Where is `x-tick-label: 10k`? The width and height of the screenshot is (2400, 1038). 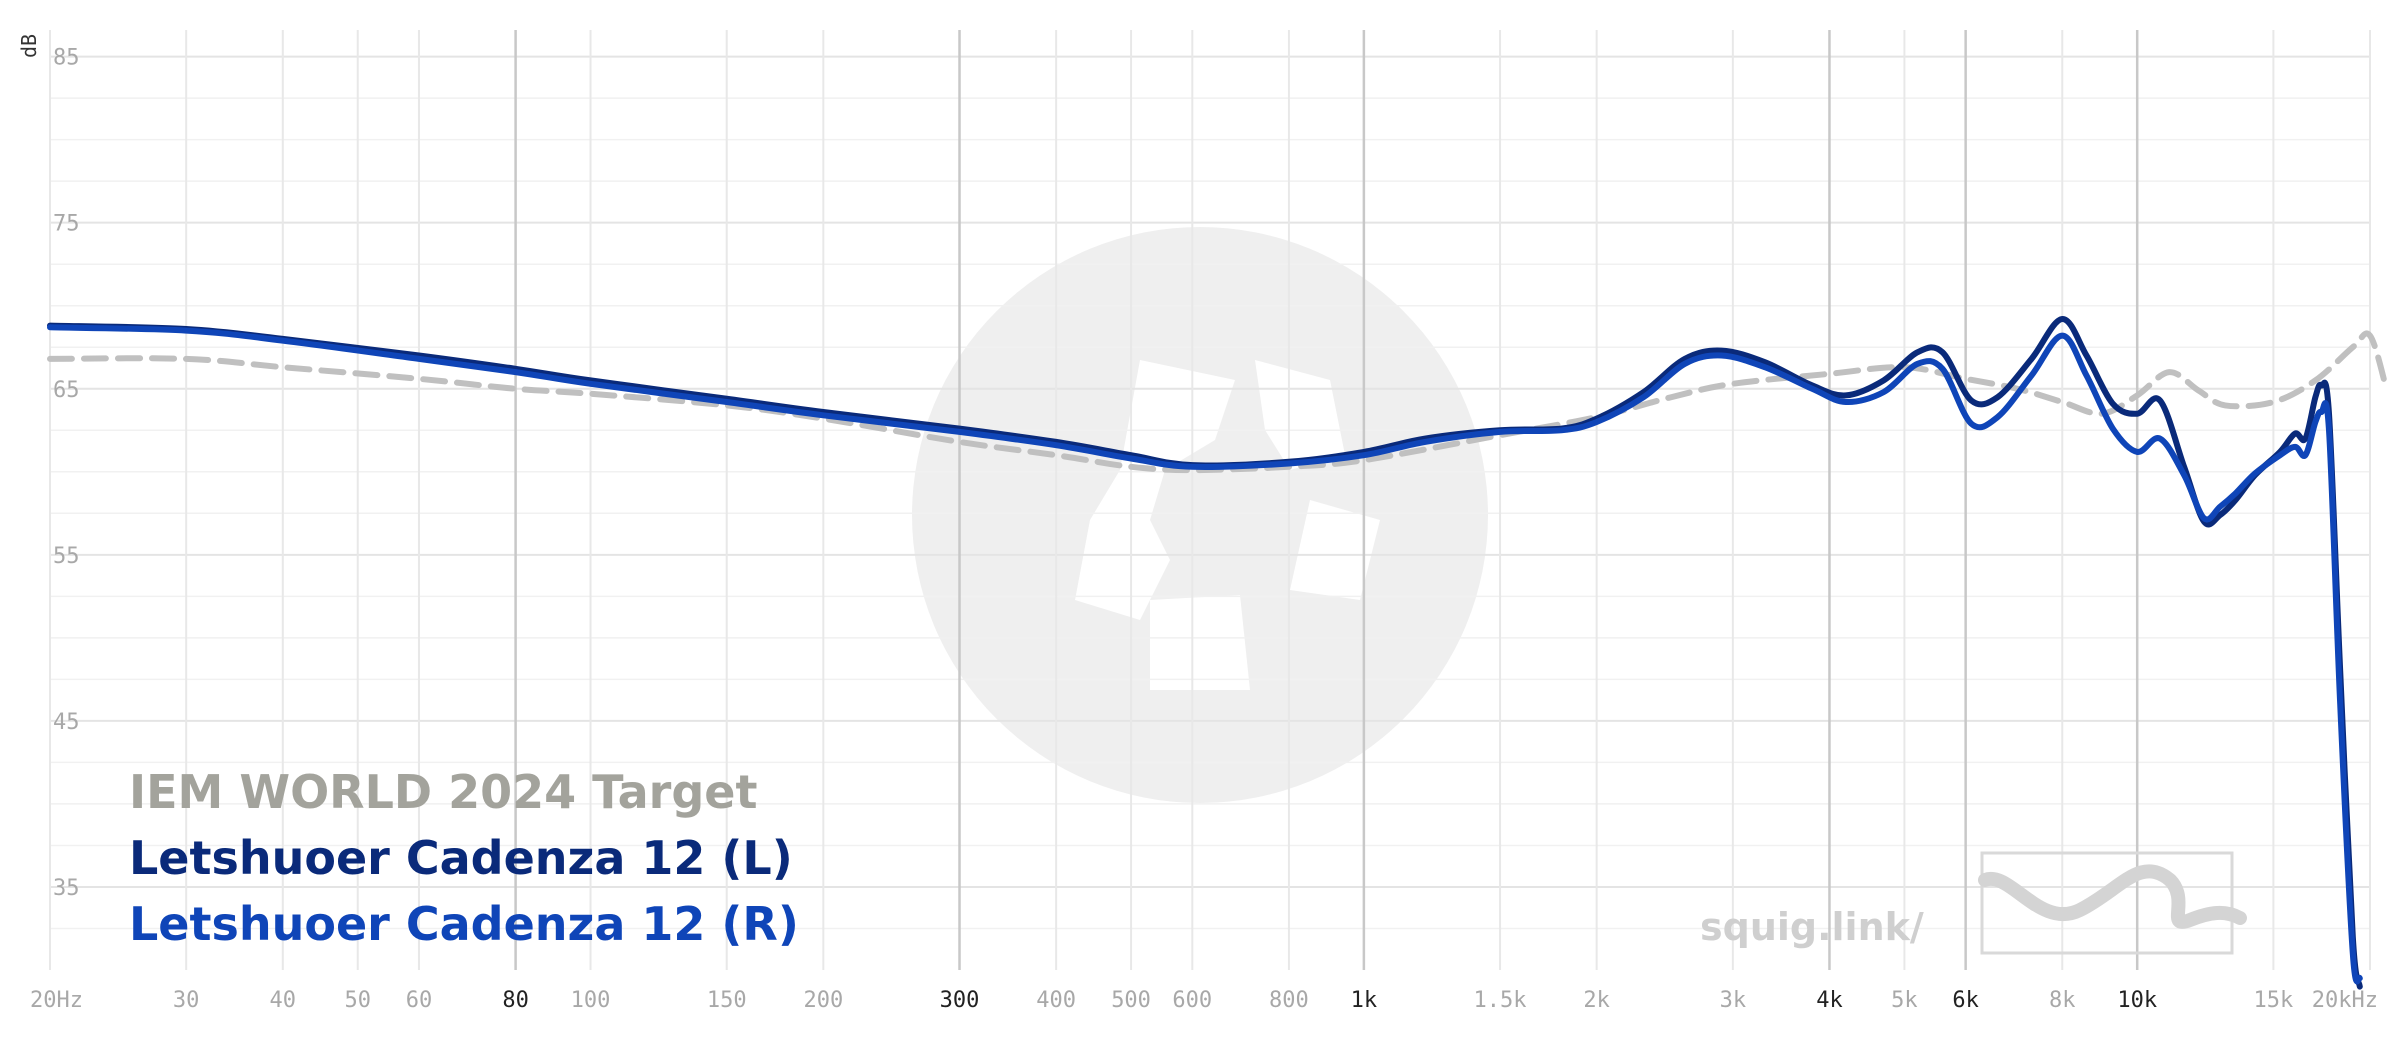 x-tick-label: 10k is located at coordinates (2137, 1000).